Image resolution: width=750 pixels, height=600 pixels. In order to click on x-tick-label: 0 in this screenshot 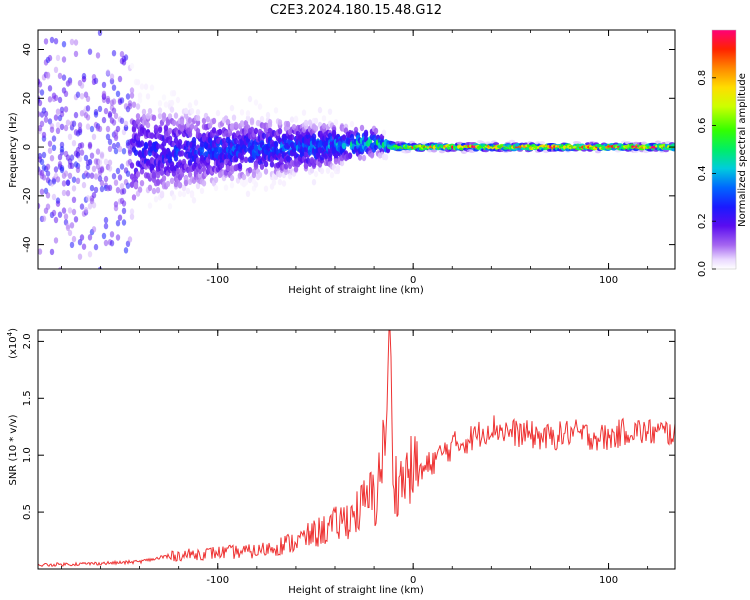, I will do `click(413, 280)`.